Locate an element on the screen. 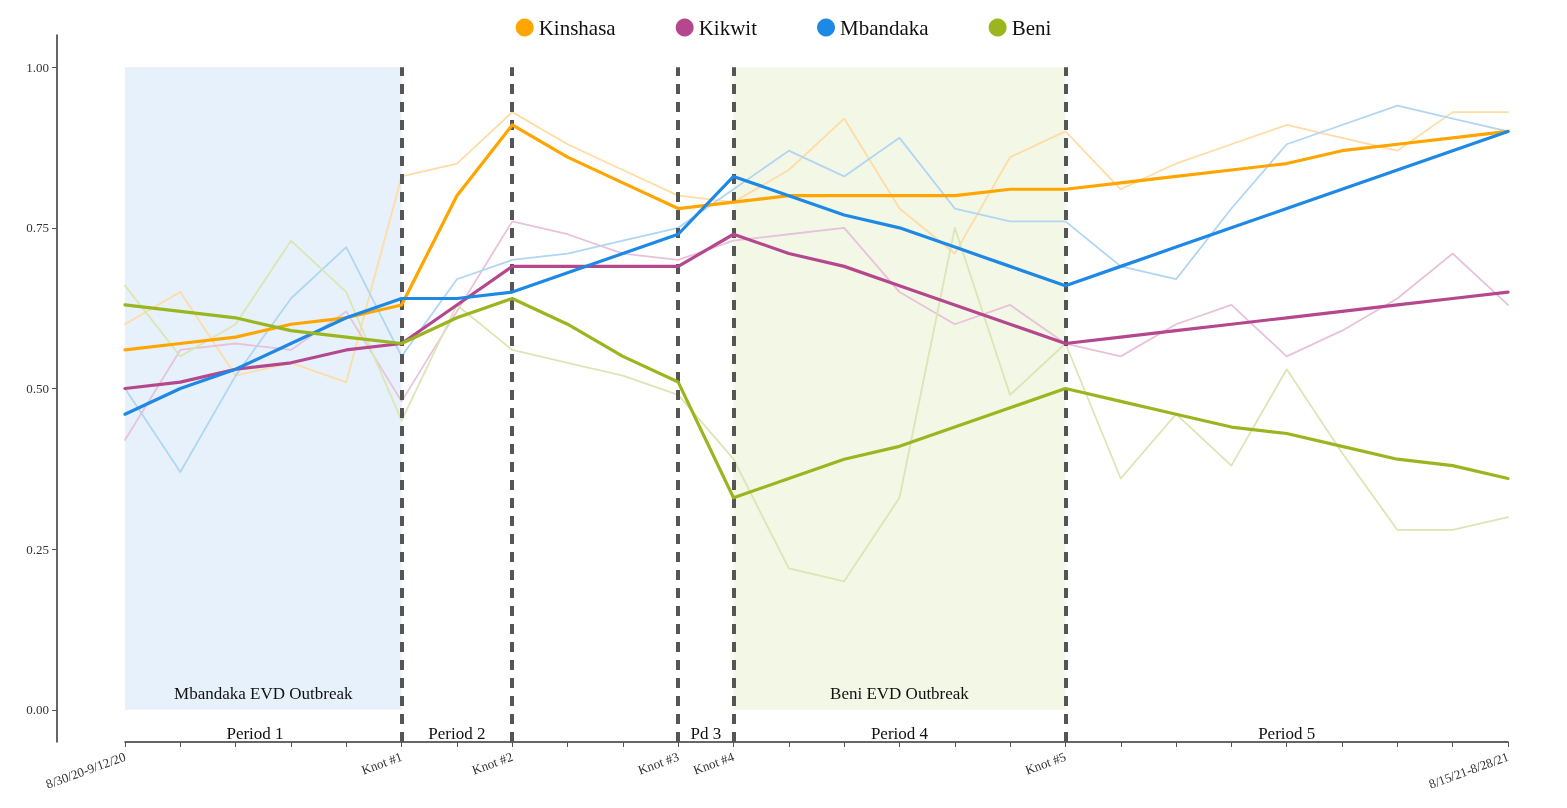  y-tick-label: 0.25 is located at coordinates (37, 549).